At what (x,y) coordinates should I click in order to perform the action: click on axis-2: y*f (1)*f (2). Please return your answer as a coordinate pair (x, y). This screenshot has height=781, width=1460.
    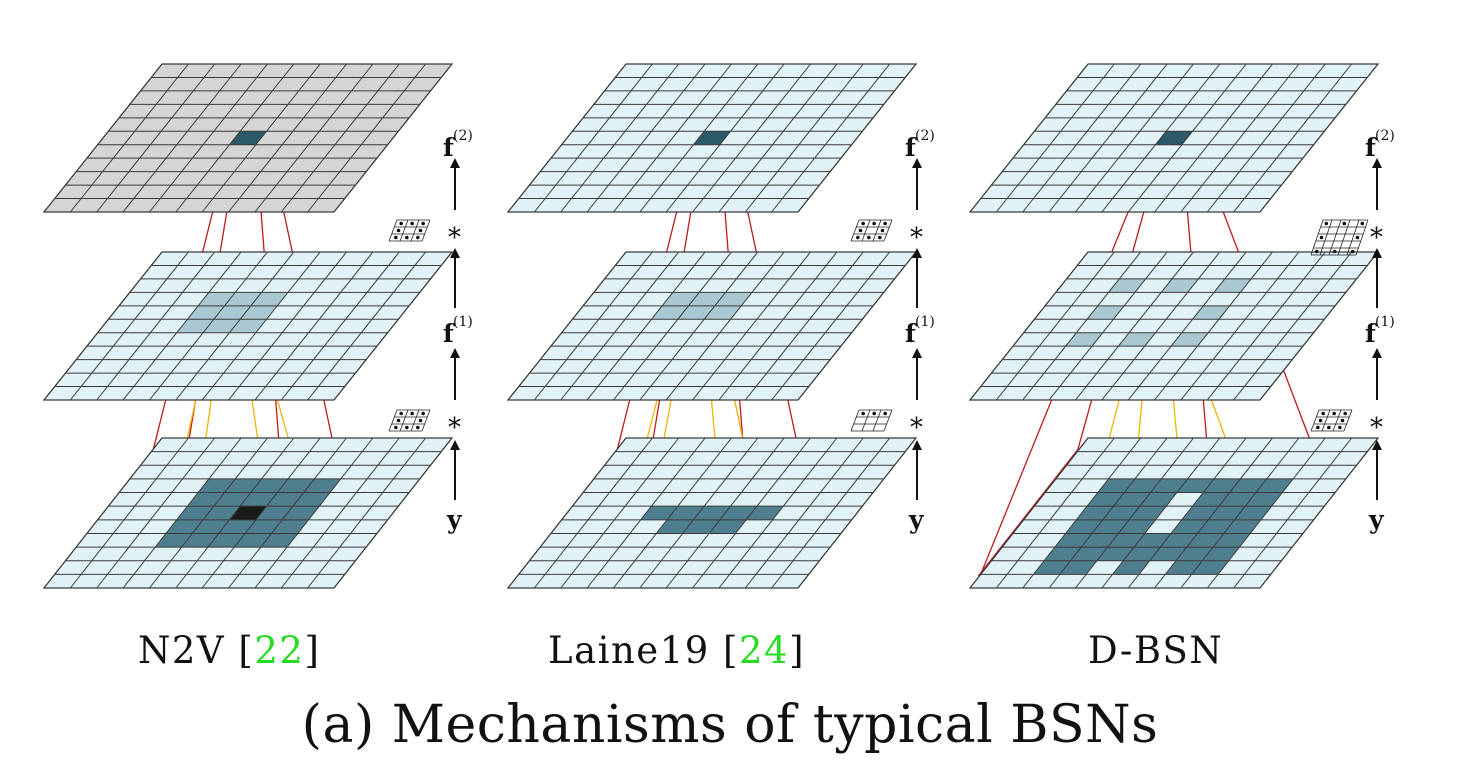
    Looking at the image, I should click on (1352, 331).